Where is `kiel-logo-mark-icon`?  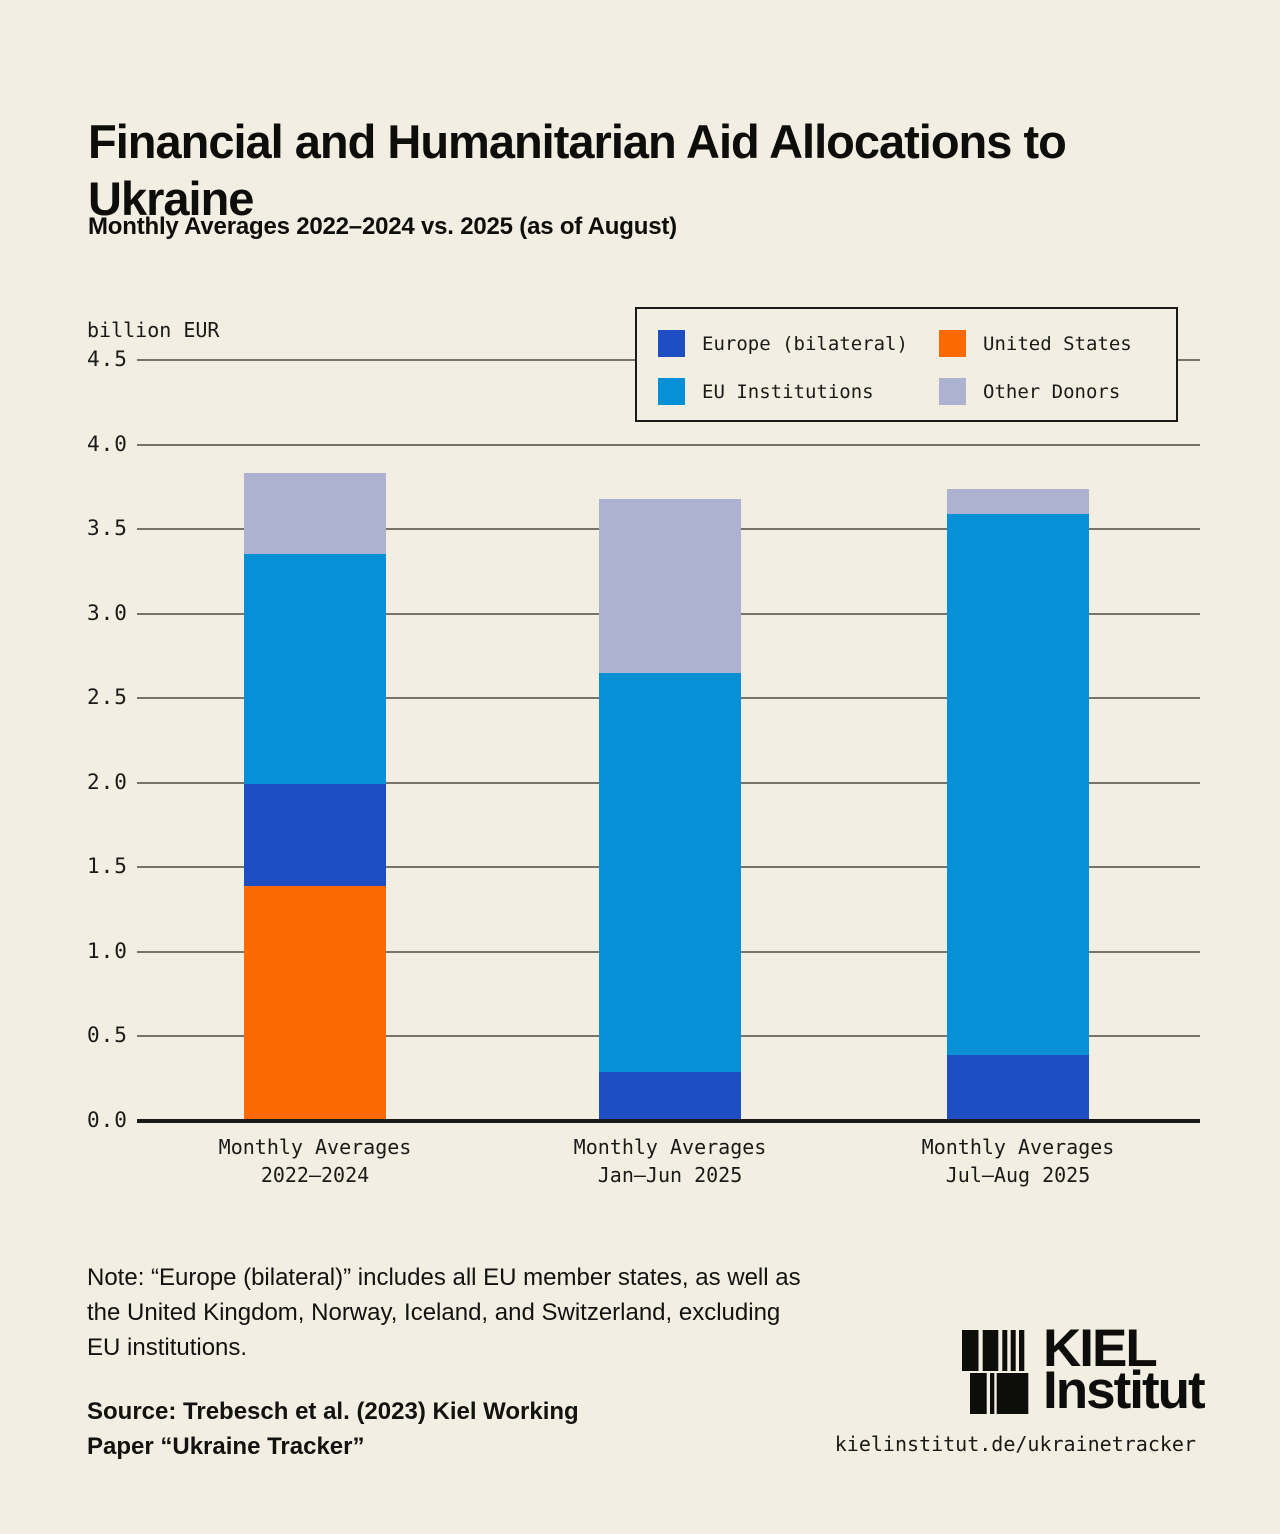 kiel-logo-mark-icon is located at coordinates (995, 1372).